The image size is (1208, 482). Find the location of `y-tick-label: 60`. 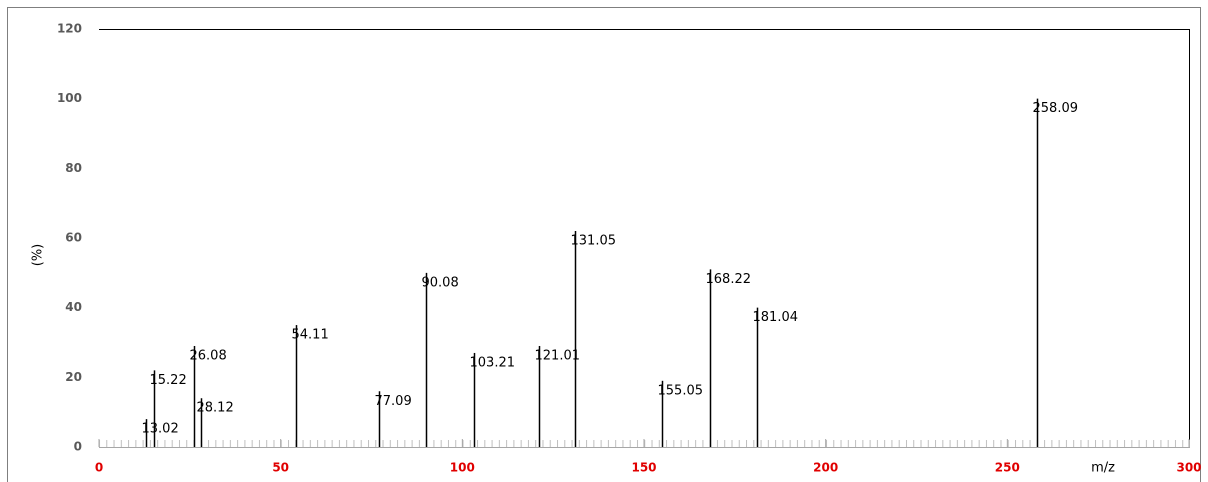

y-tick-label: 60 is located at coordinates (73, 238).